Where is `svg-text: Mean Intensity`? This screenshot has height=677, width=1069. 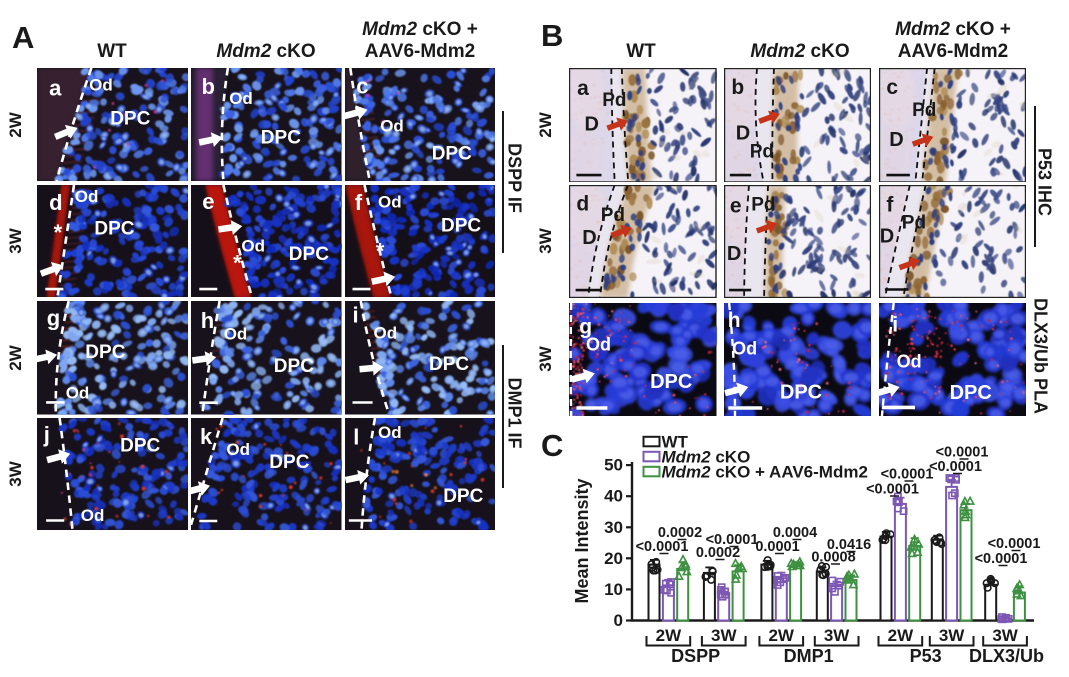 svg-text: Mean Intensity is located at coordinates (582, 540).